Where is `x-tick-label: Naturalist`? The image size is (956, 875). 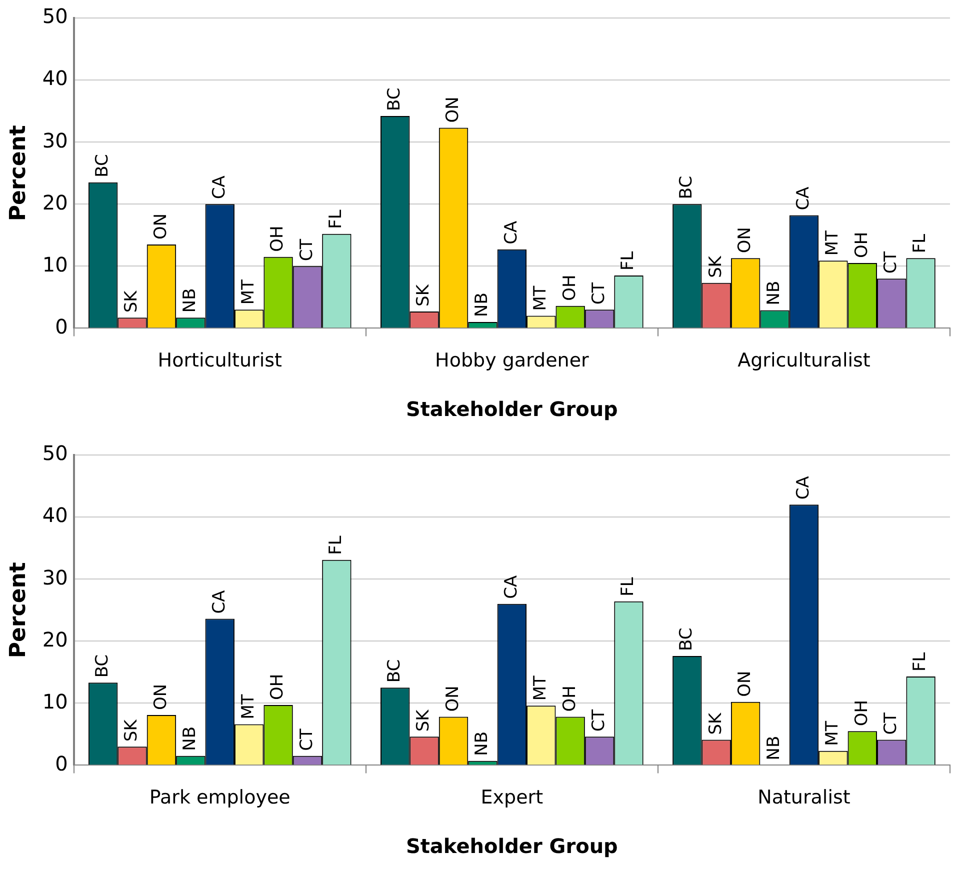
x-tick-label: Naturalist is located at coordinates (804, 797).